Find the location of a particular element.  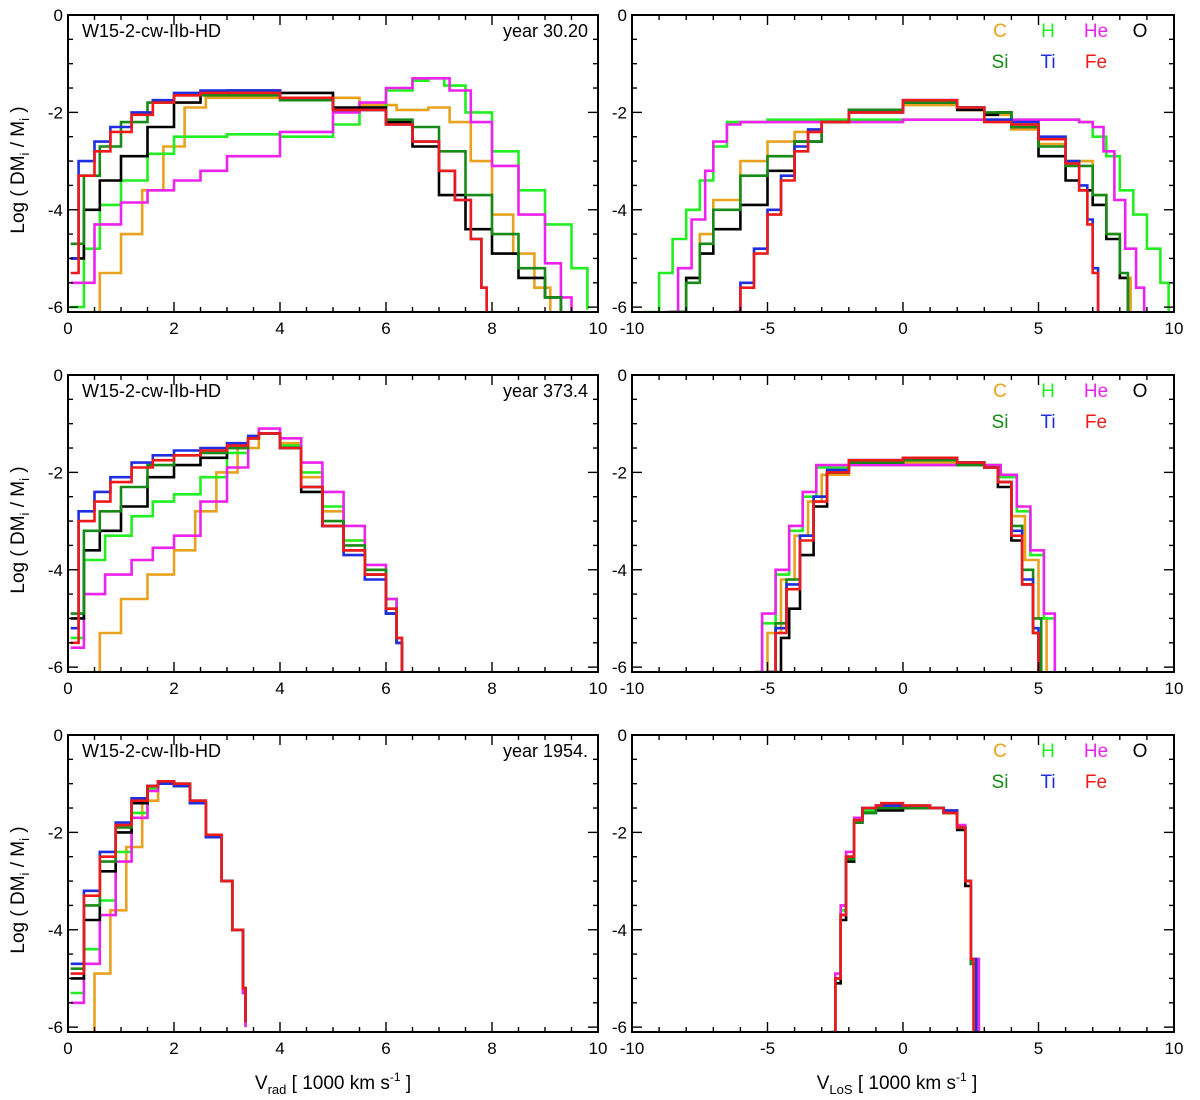

series-line-h is located at coordinates (906, 215).